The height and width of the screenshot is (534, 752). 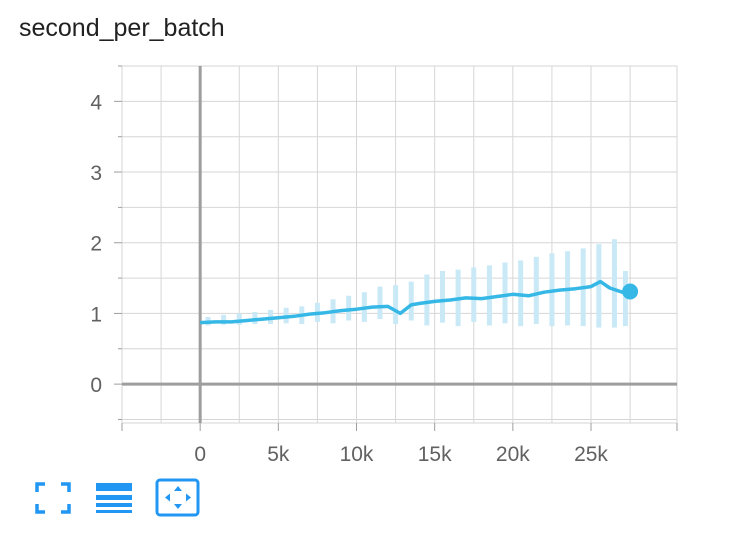 I want to click on fullscreen-icon, so click(x=53, y=498).